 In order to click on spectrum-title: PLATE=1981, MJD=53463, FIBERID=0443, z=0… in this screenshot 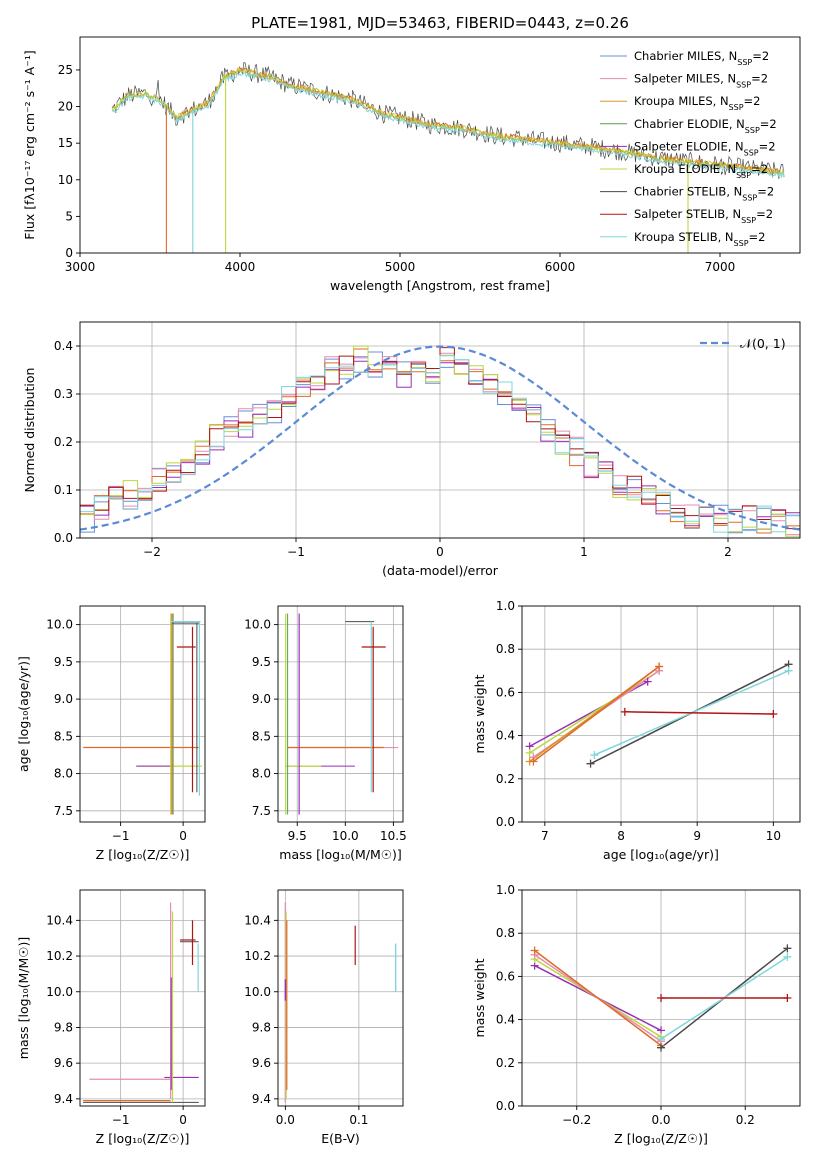, I will do `click(440, 23)`.